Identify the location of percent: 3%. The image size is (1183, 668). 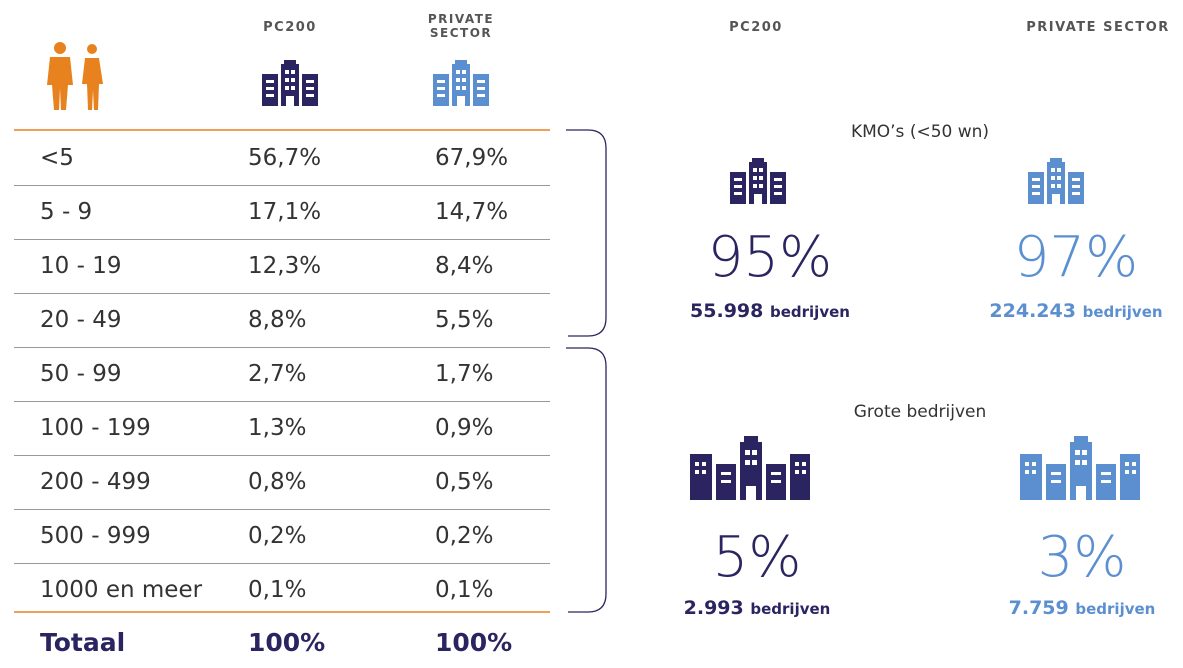
(1082, 557).